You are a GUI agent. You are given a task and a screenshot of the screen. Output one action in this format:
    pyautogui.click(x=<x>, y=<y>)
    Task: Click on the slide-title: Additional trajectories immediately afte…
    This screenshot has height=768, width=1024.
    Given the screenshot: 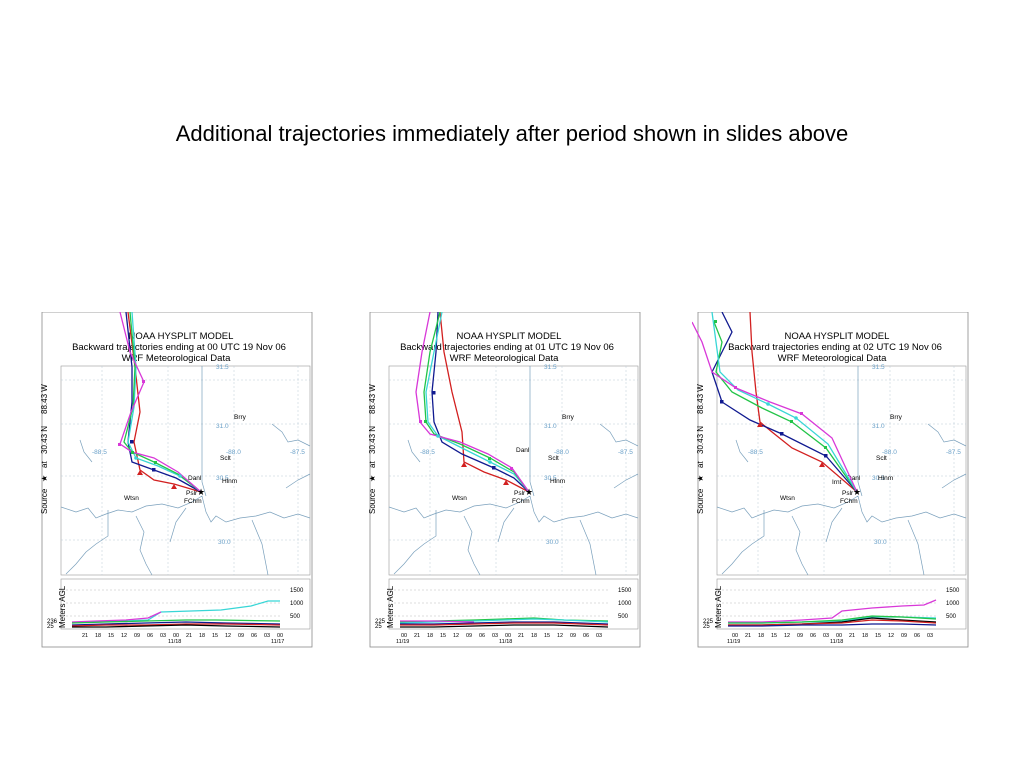 What is the action you would take?
    pyautogui.click(x=512, y=133)
    